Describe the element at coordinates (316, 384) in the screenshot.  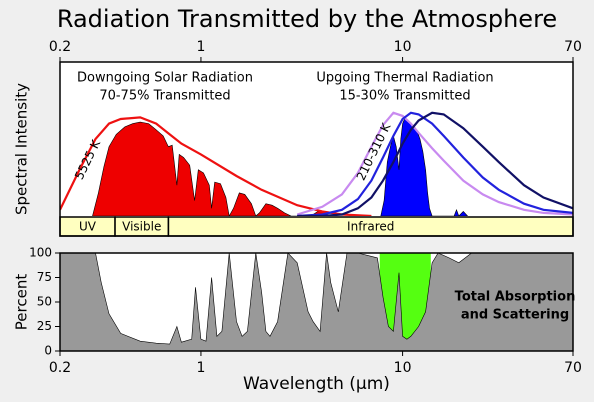
I see `x-axis-label: Wavelength (µm)` at that location.